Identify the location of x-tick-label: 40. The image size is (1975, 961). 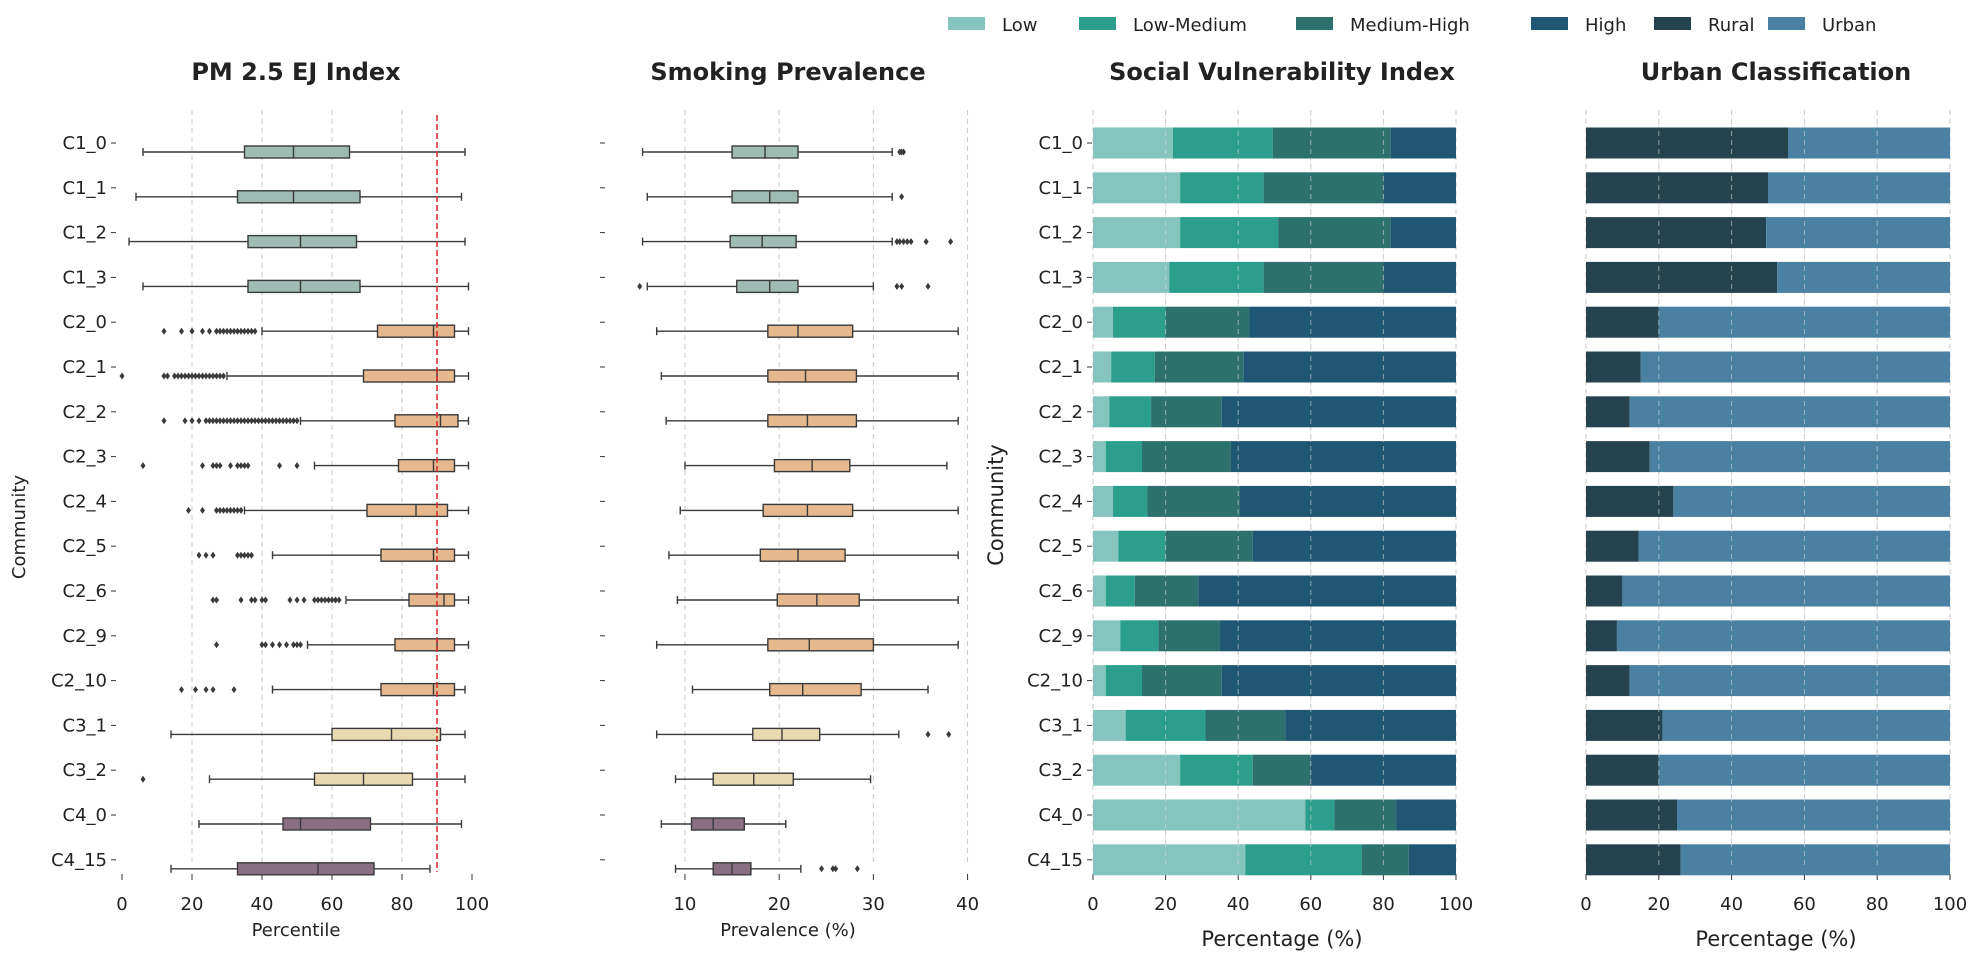
(262, 904).